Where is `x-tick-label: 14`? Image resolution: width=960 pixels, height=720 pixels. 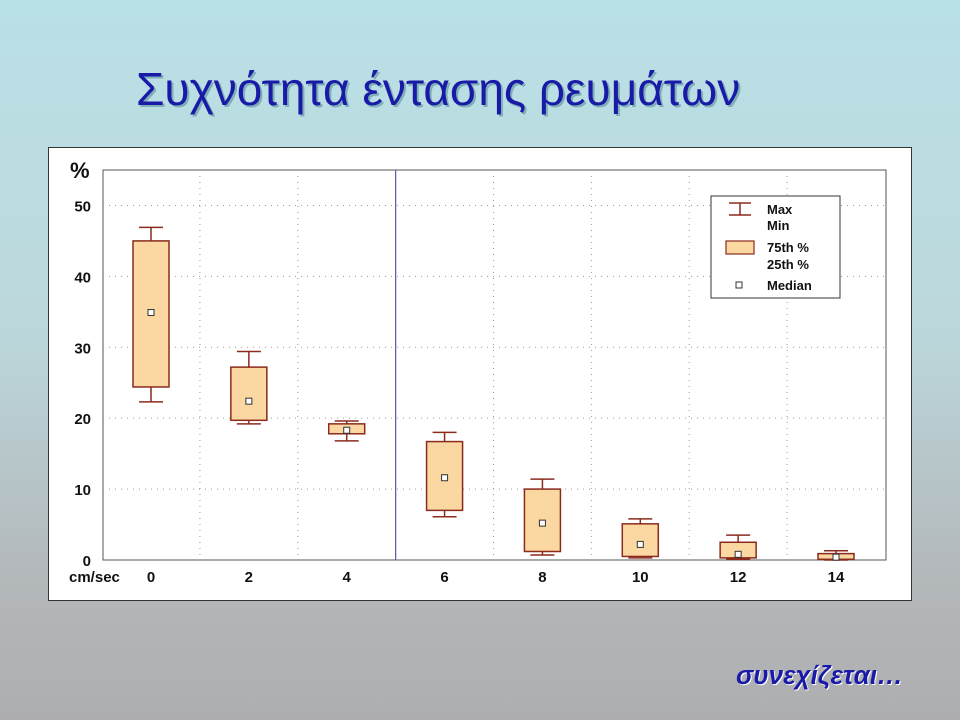 x-tick-label: 14 is located at coordinates (836, 577).